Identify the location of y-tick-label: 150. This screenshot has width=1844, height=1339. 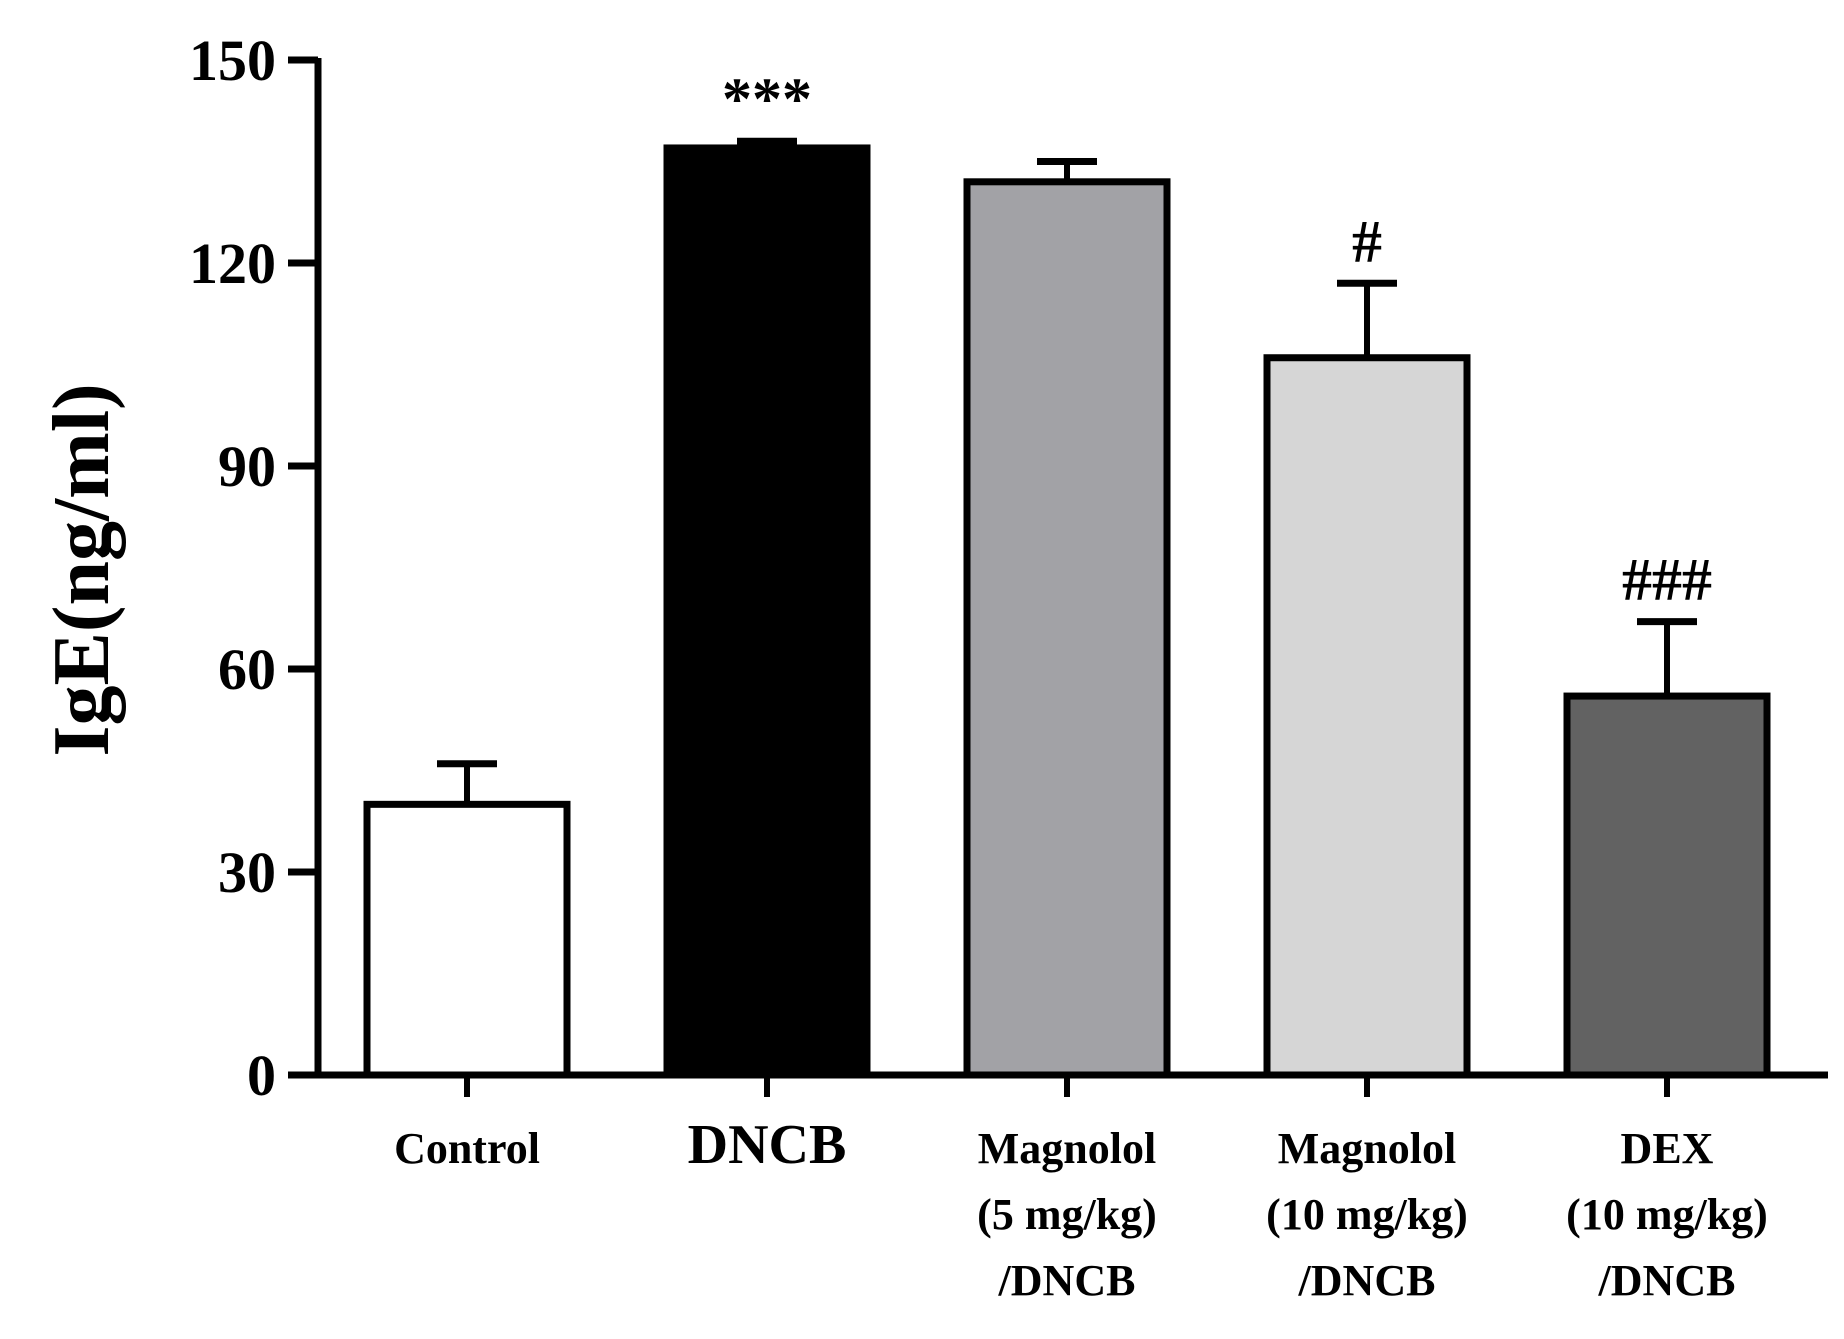
(232, 60).